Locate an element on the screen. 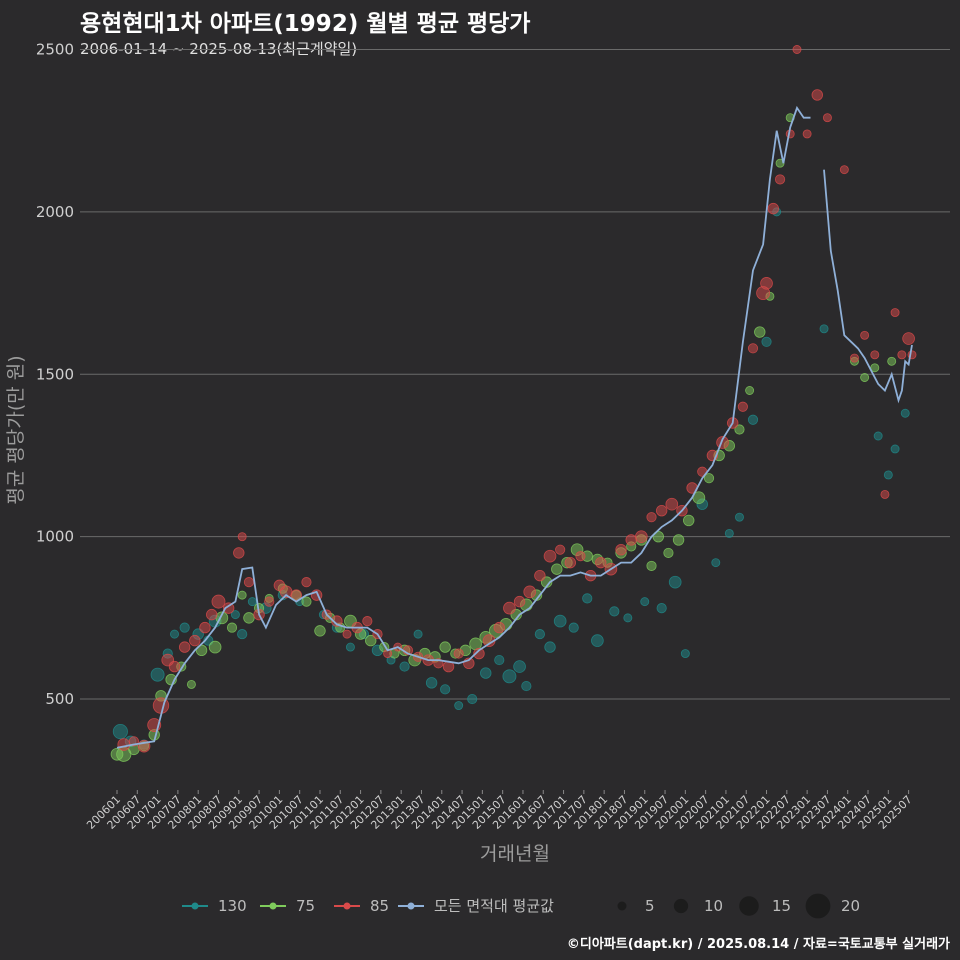 This screenshot has height=960, width=960. y-tick-2000: 2000 is located at coordinates (55, 212).